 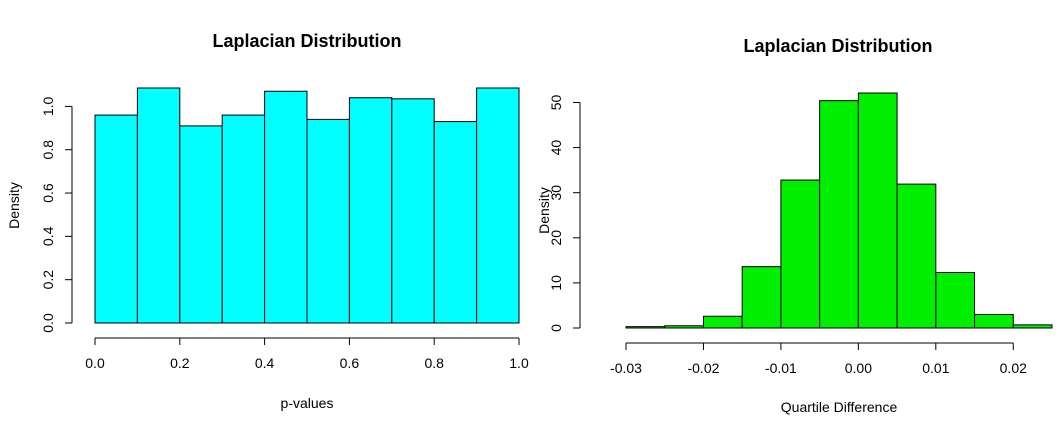 What do you see at coordinates (48, 150) in the screenshot?
I see `chart1-y-tick-label: 0.8` at bounding box center [48, 150].